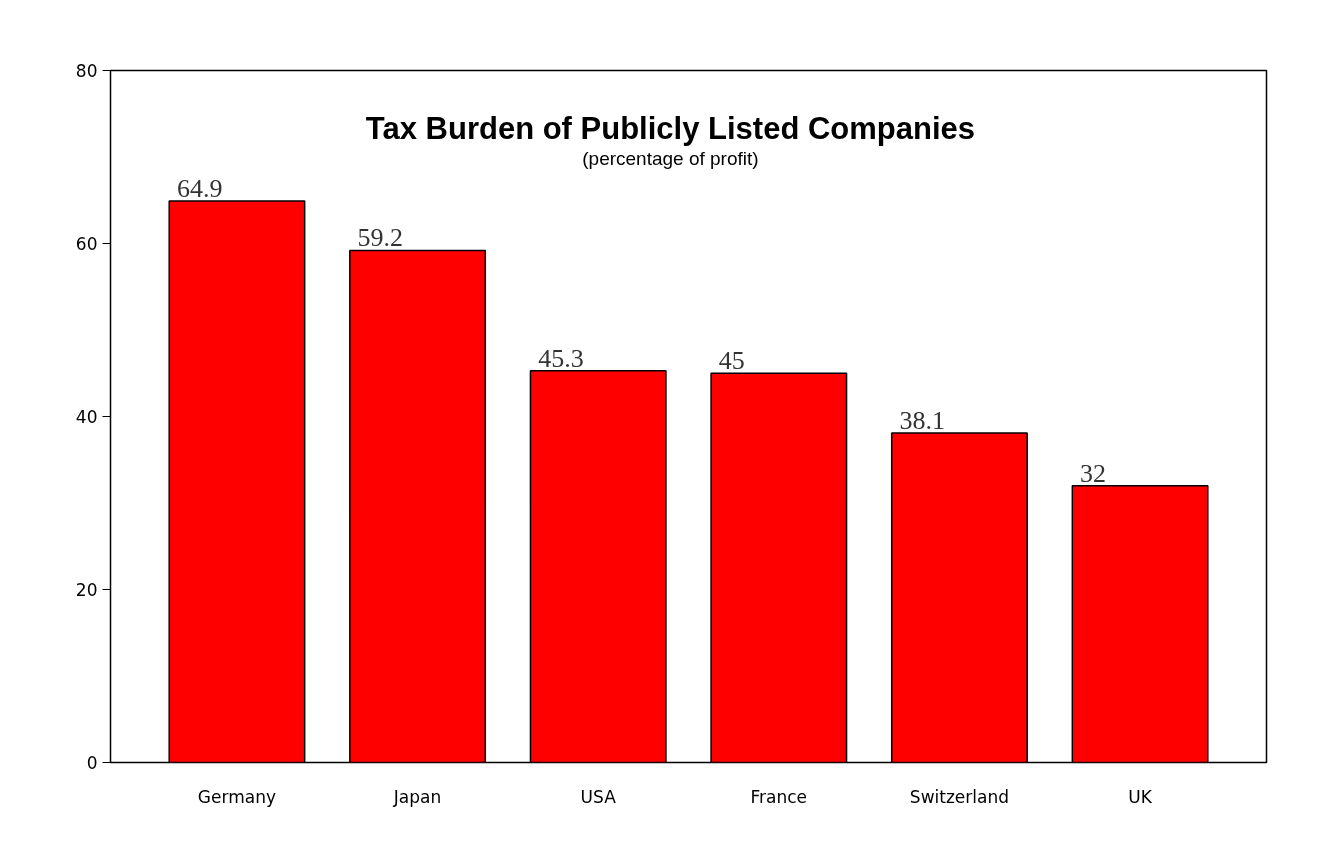 Image resolution: width=1344 pixels, height=850 pixels. I want to click on data-label: 38.1, so click(922, 420).